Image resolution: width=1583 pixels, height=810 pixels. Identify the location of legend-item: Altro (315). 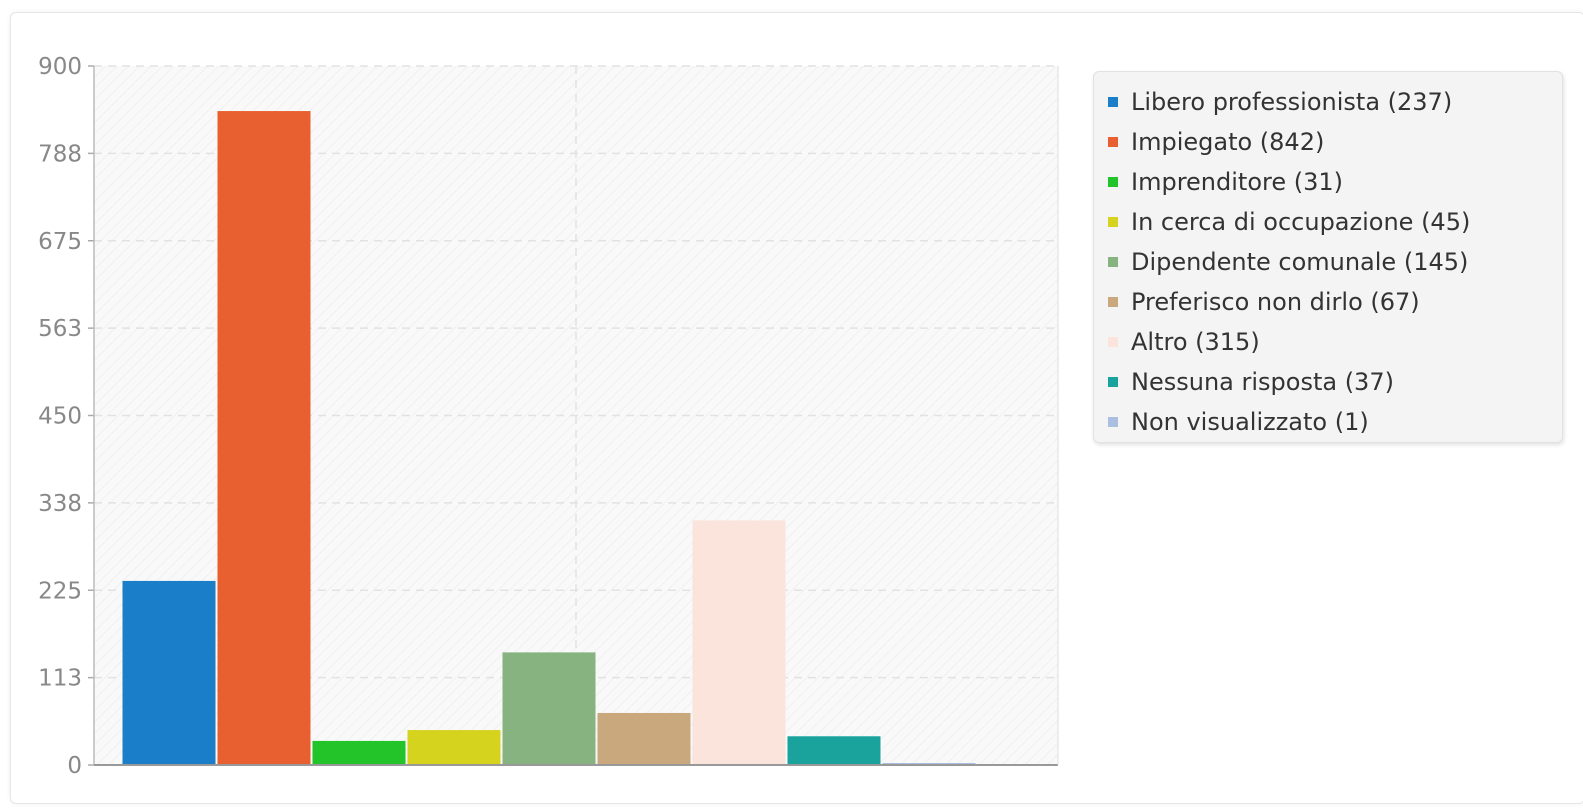
(1328, 342).